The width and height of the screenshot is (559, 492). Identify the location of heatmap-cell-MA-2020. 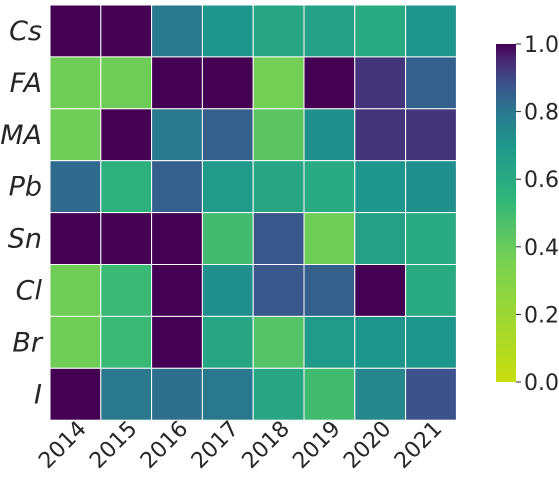
(380, 135).